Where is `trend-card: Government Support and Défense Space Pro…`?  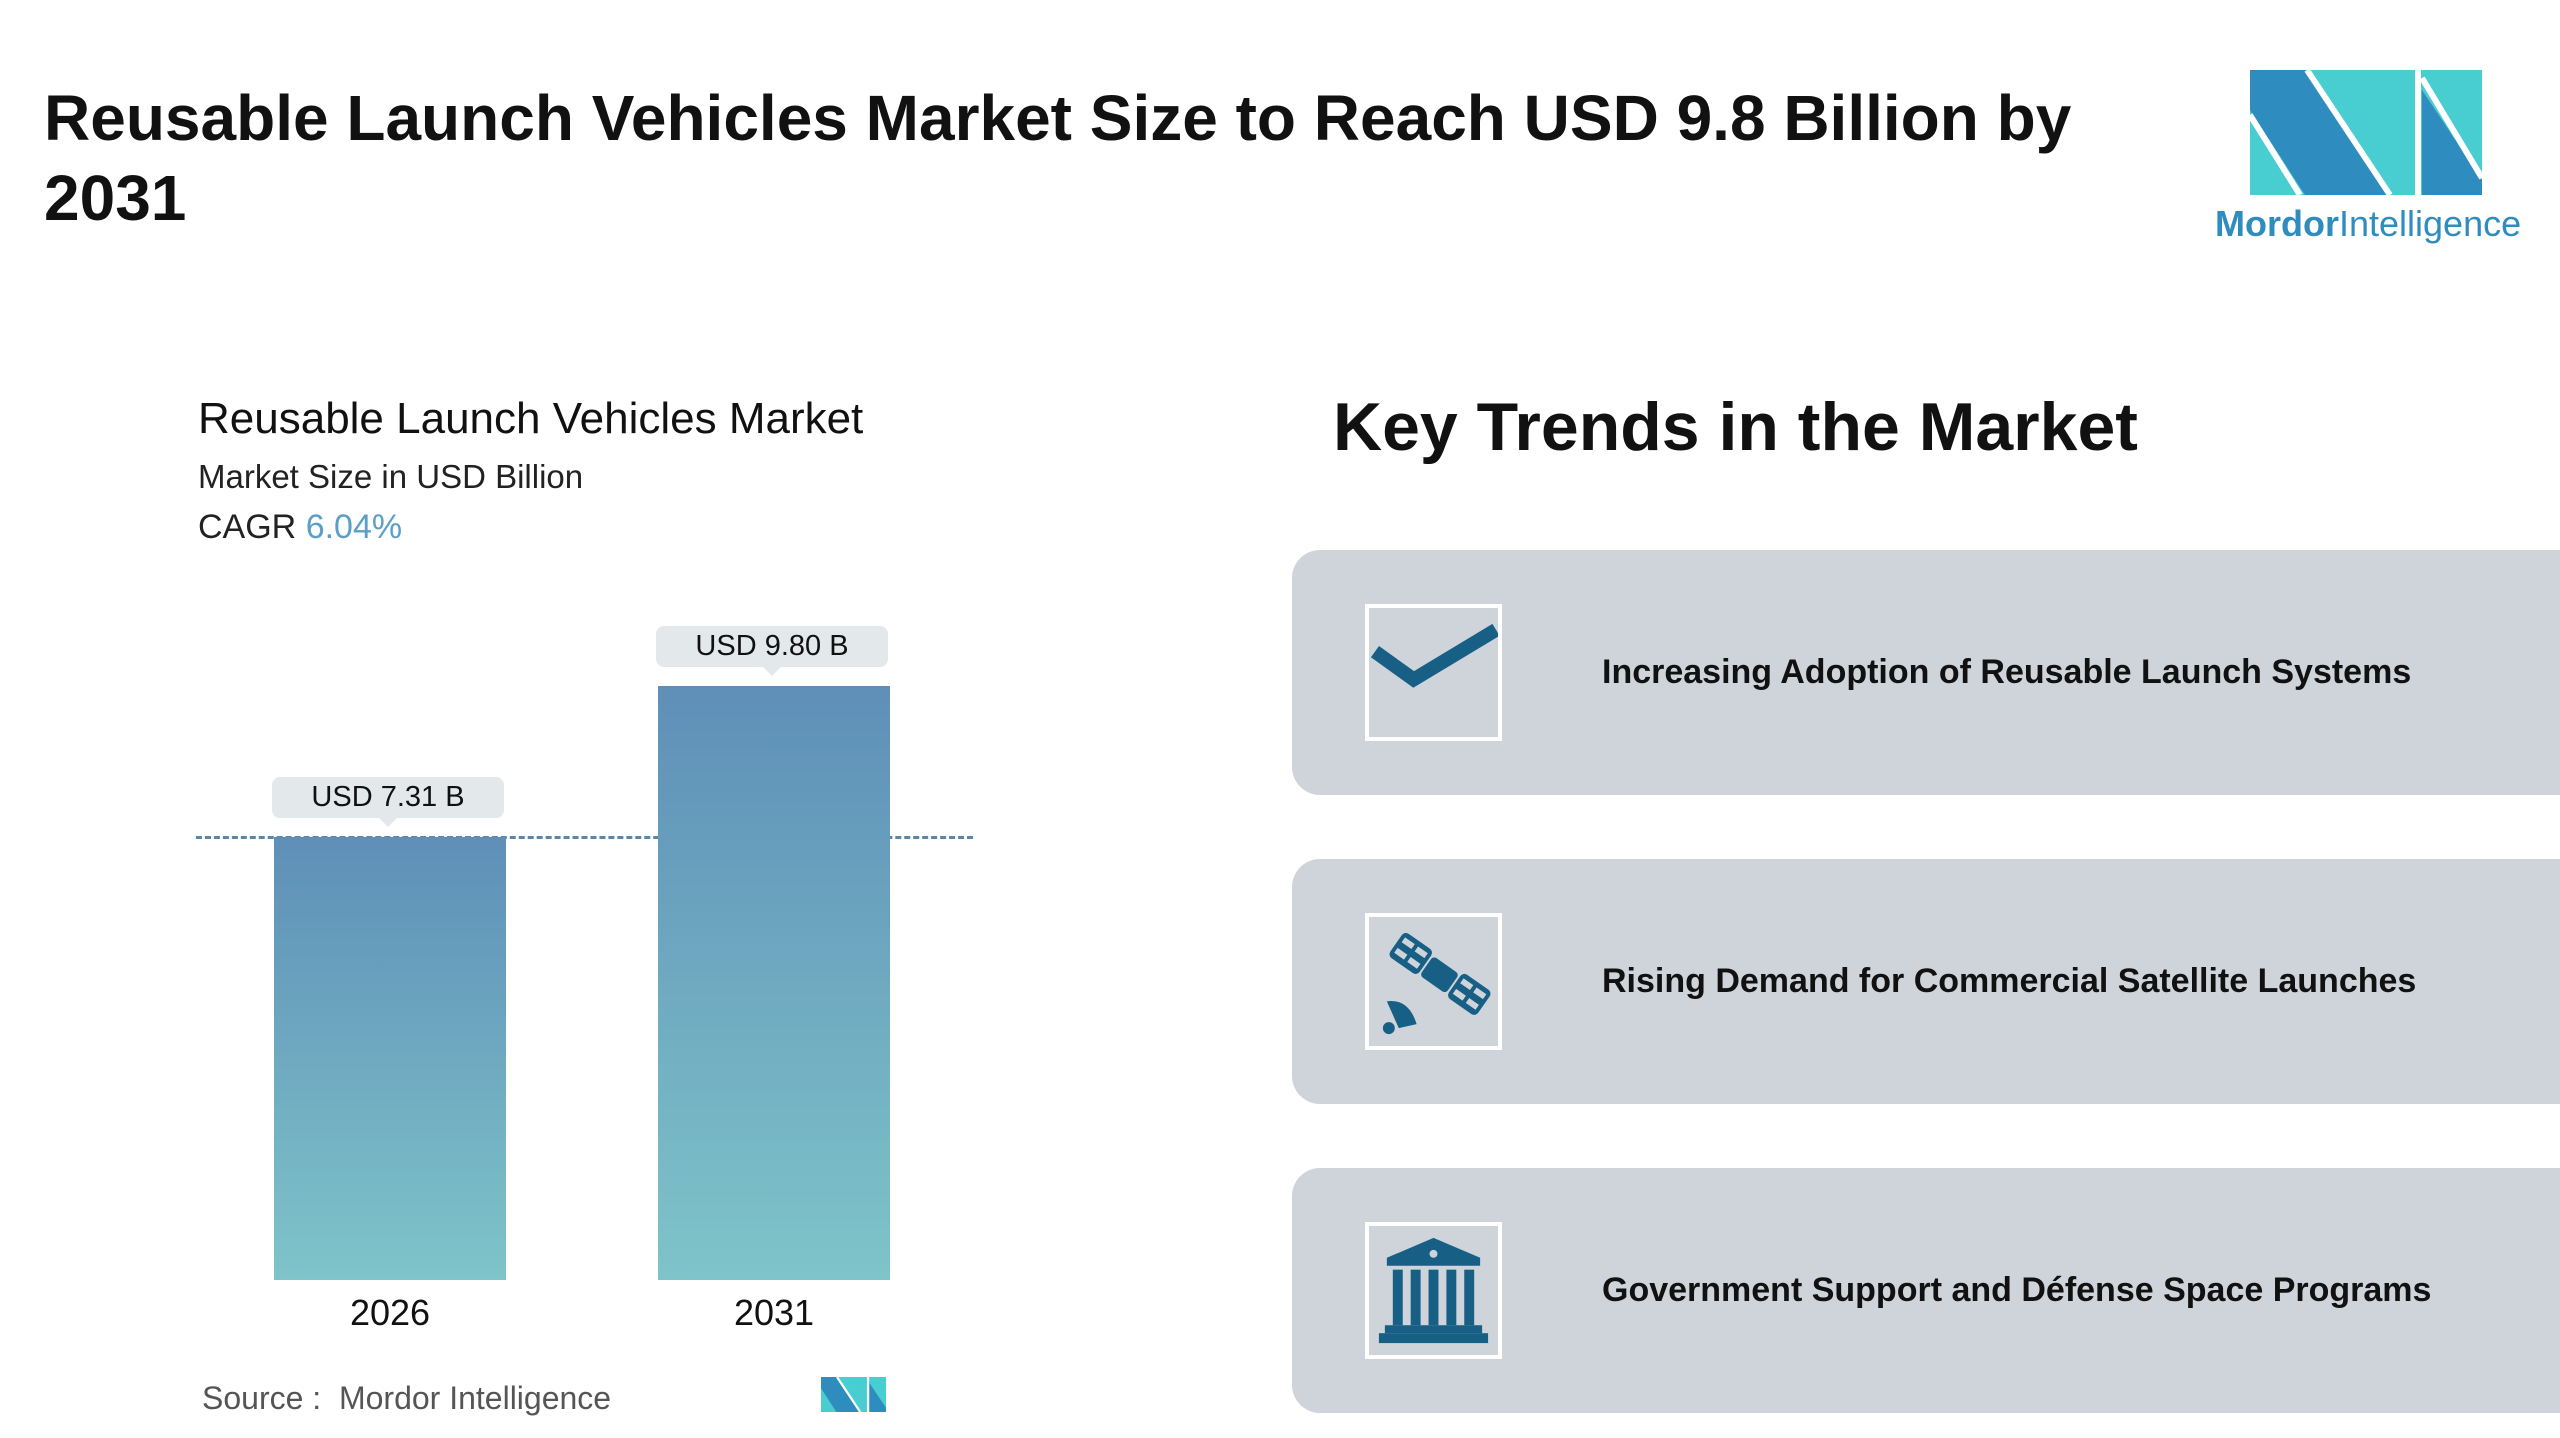 trend-card: Government Support and Défense Space Pro… is located at coordinates (1926, 1290).